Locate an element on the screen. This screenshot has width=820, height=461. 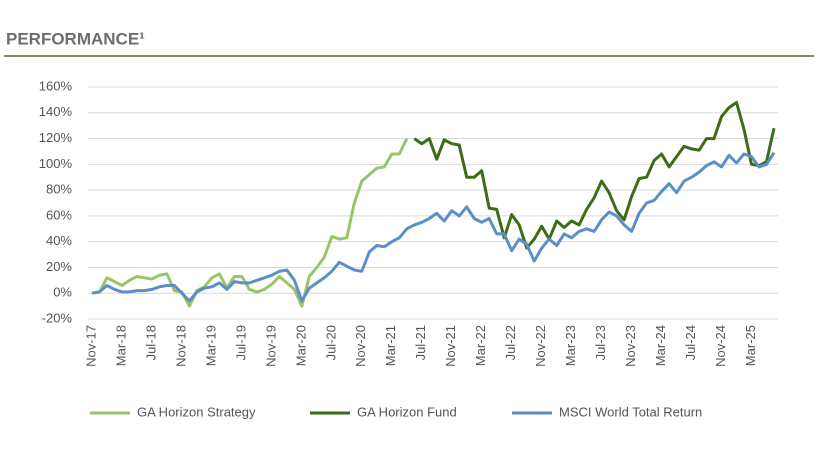
y-tick-label: 120% is located at coordinates (56, 137).